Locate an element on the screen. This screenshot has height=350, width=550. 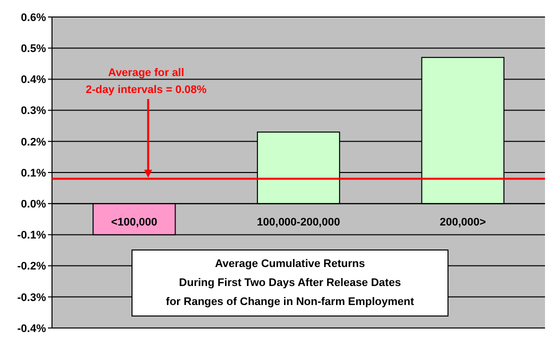
y-tick-label: 0.0% is located at coordinates (33, 204).